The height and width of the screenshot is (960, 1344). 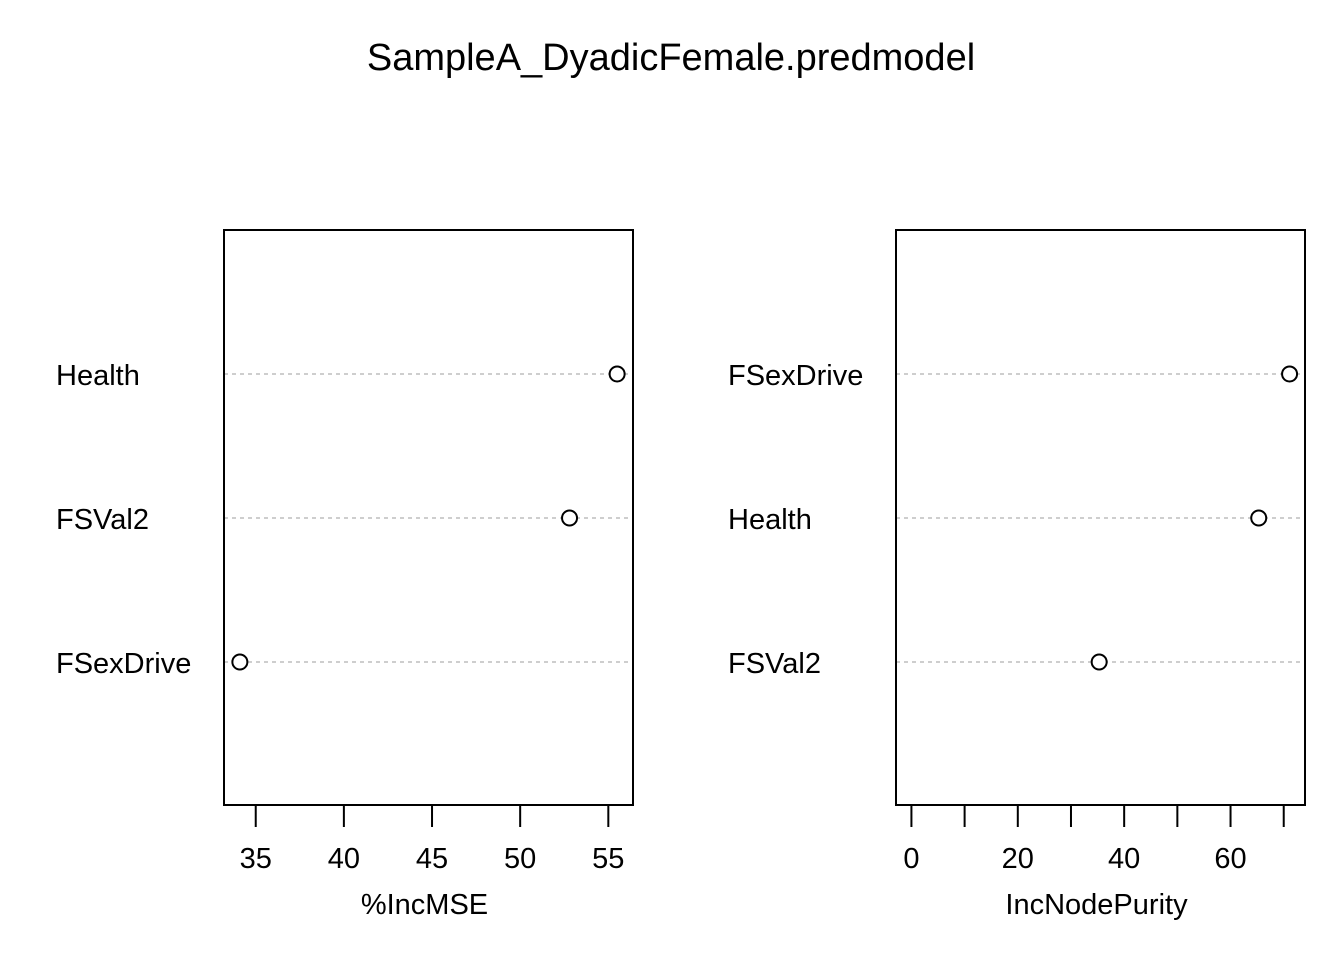 What do you see at coordinates (774, 664) in the screenshot?
I see `row-label-incnodepurity-fsval2: FSVal2` at bounding box center [774, 664].